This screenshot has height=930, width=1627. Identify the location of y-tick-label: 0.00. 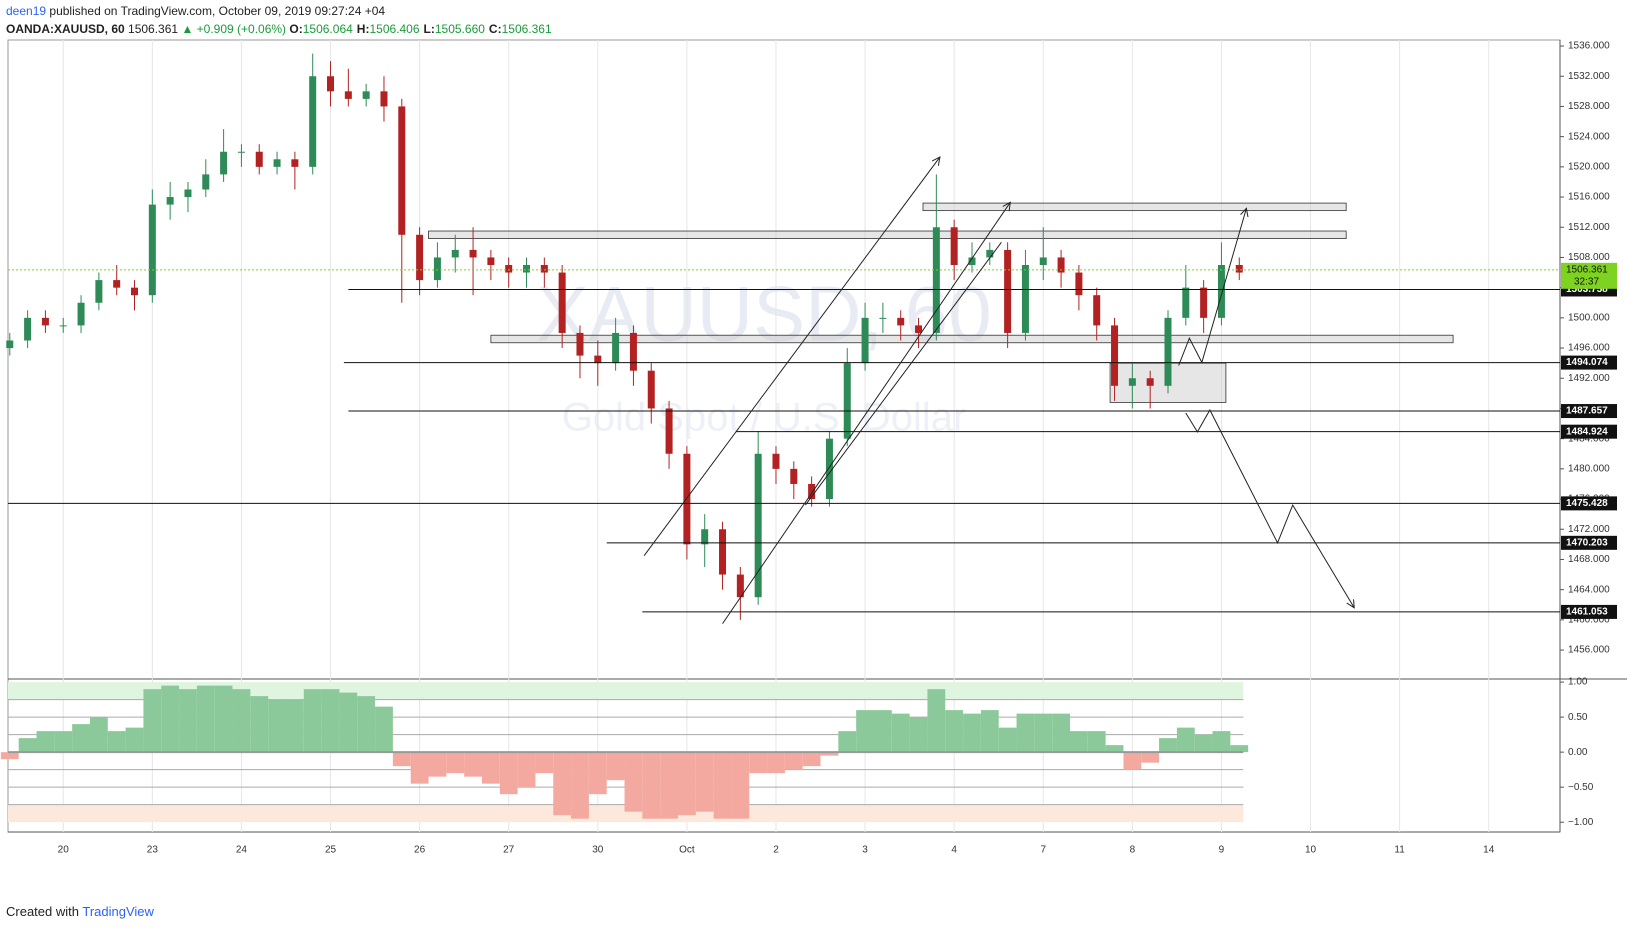
(1578, 752).